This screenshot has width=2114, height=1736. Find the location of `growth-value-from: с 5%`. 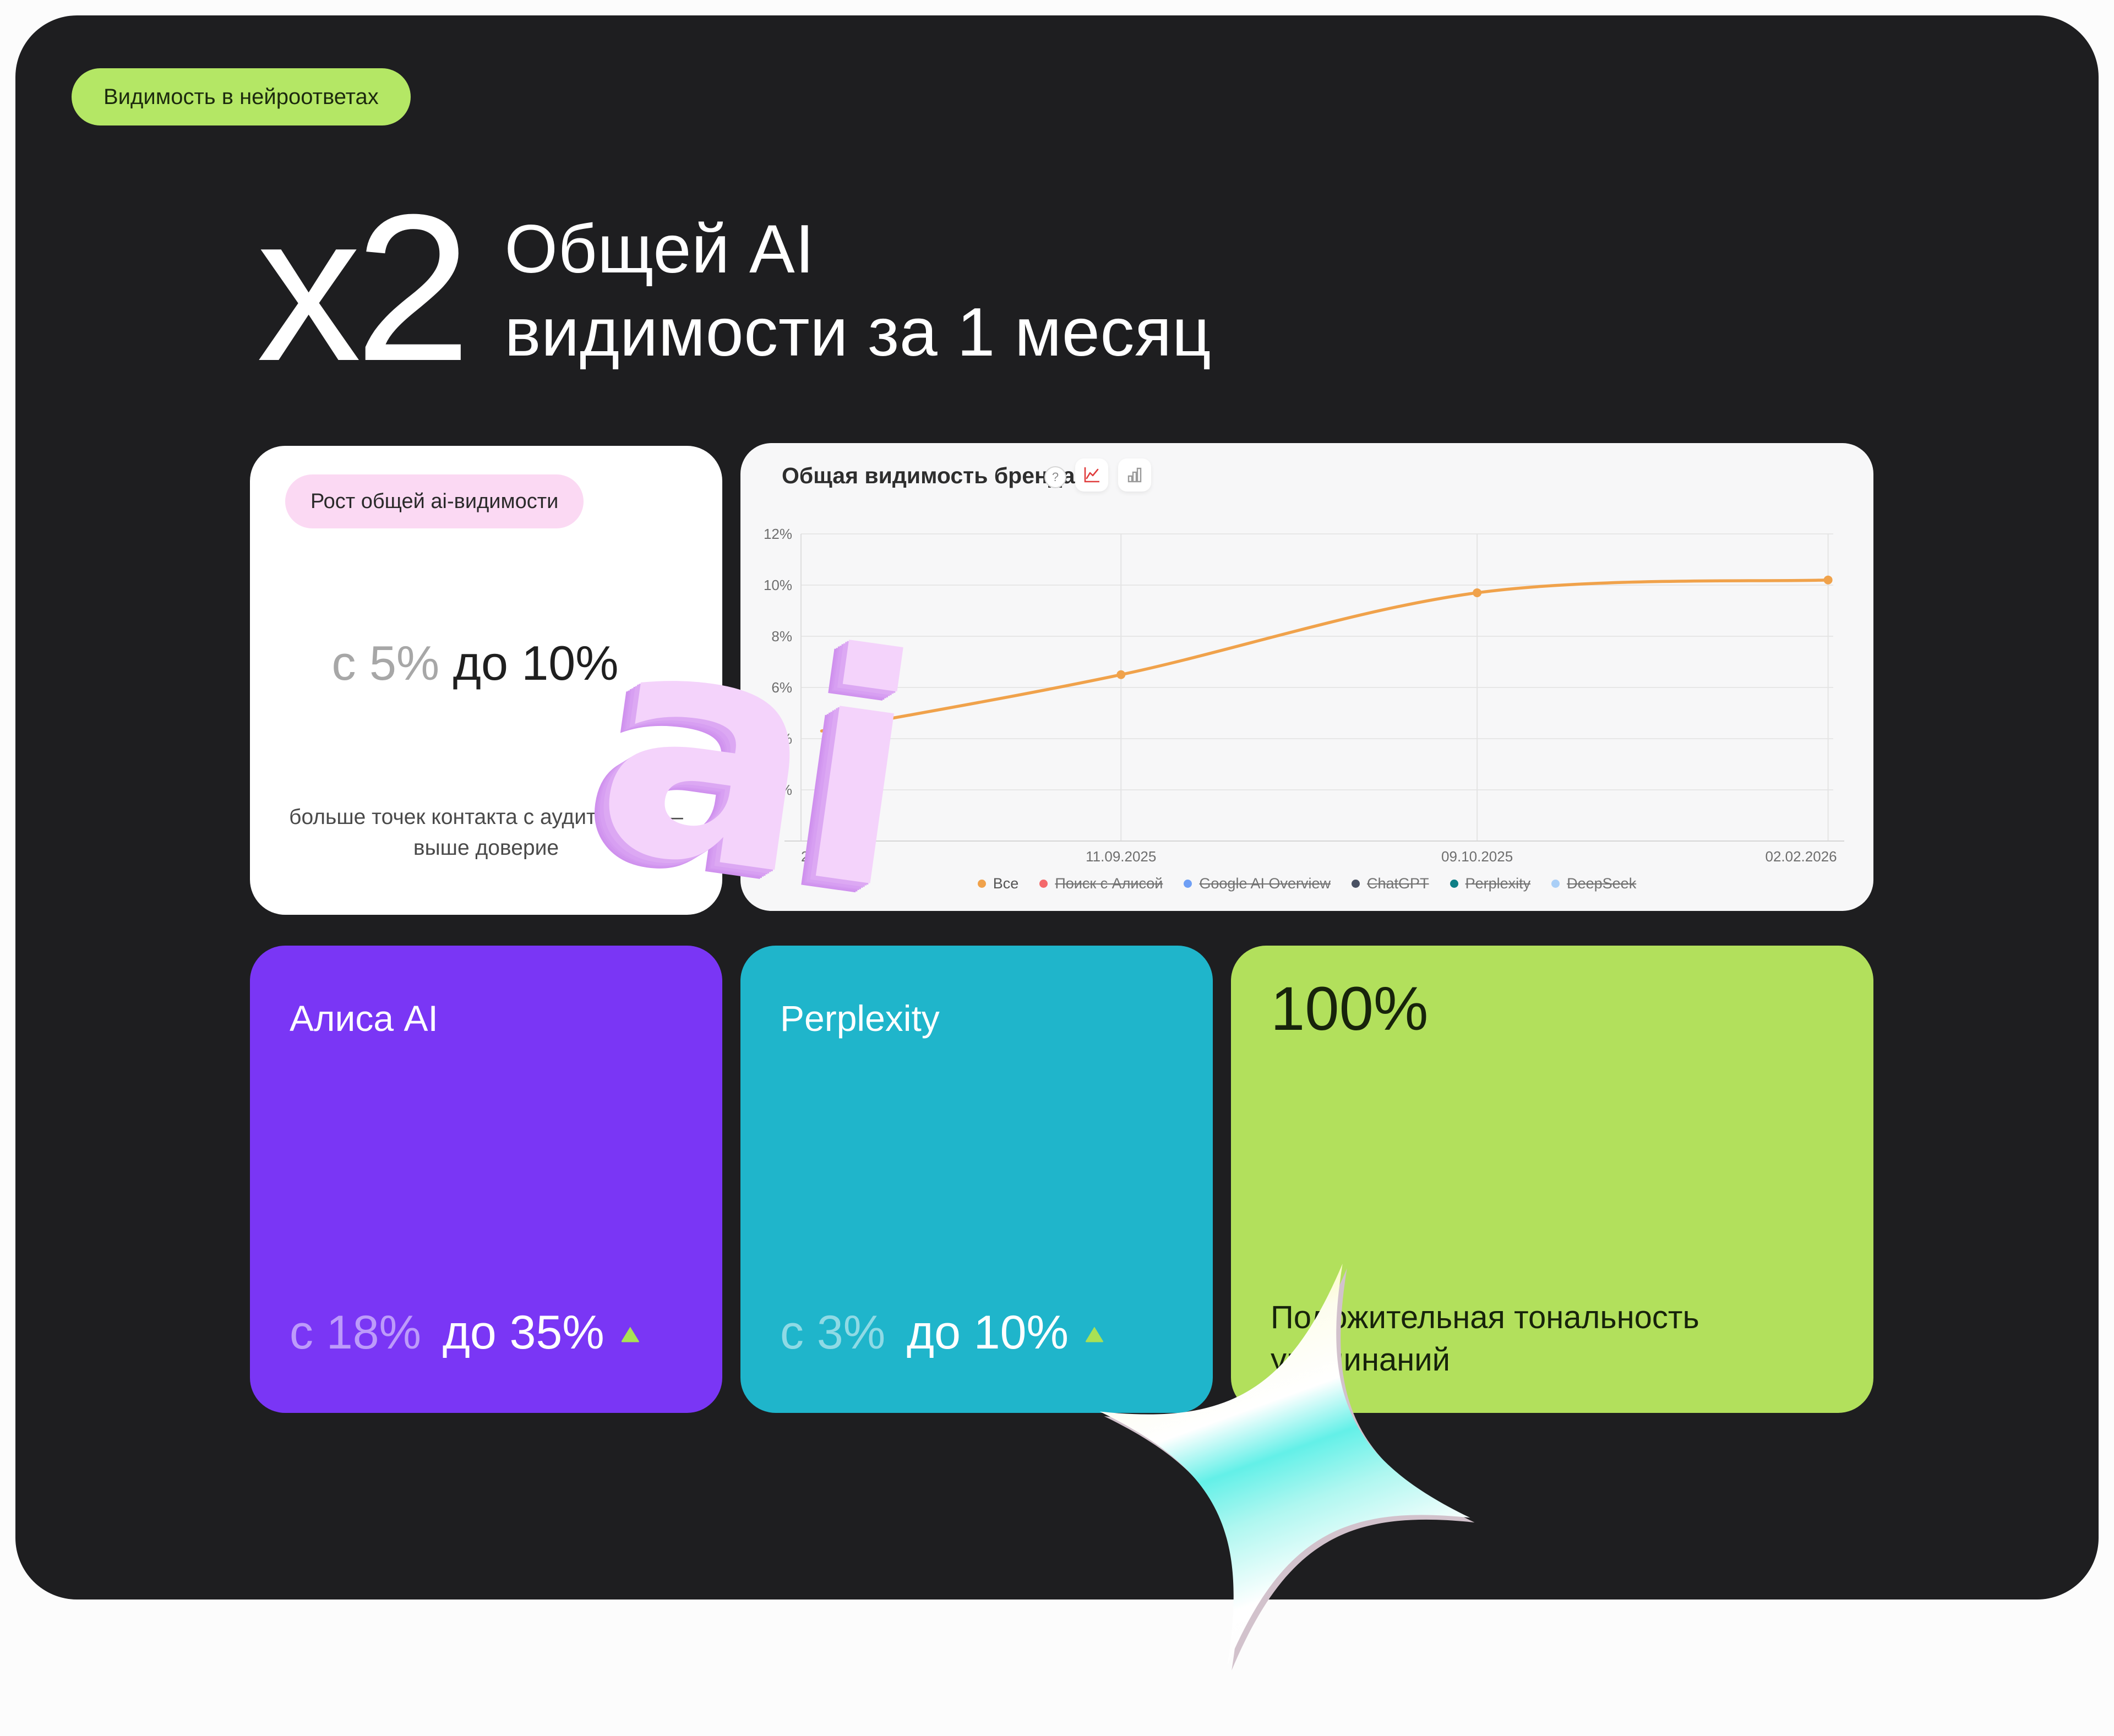

growth-value-from: с 5% is located at coordinates (385, 663).